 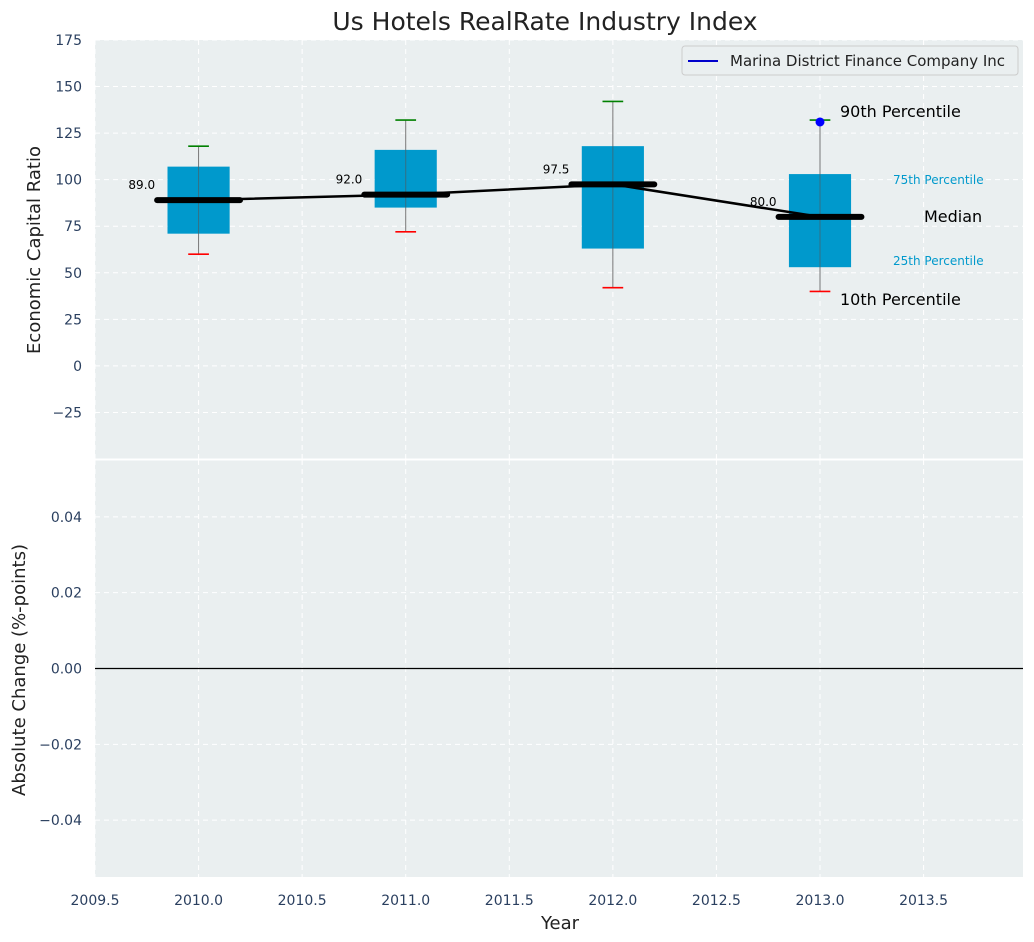 What do you see at coordinates (68, 181) in the screenshot?
I see `top-y-tick-label: 100` at bounding box center [68, 181].